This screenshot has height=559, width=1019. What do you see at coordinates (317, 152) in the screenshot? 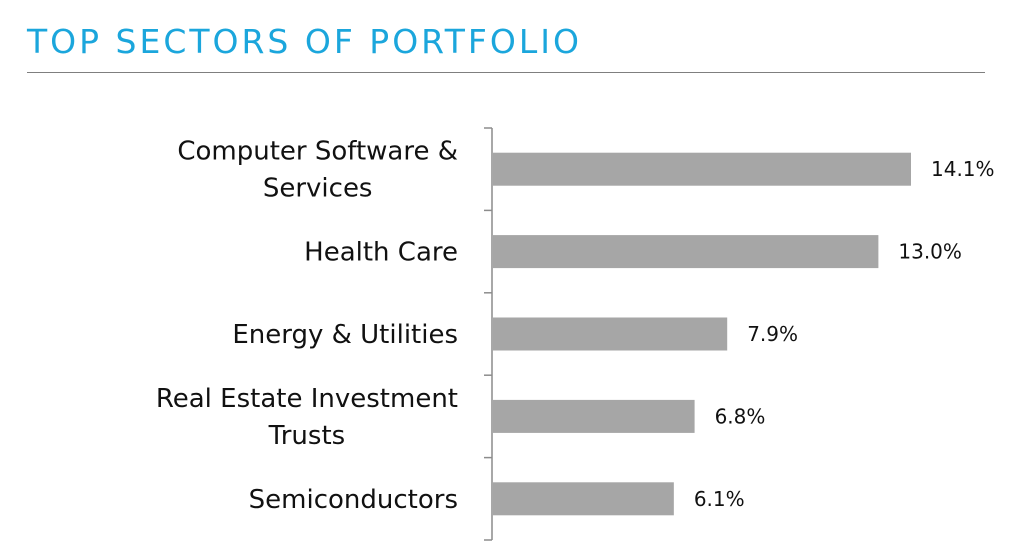
I see `category-label-line: Computer Software &` at bounding box center [317, 152].